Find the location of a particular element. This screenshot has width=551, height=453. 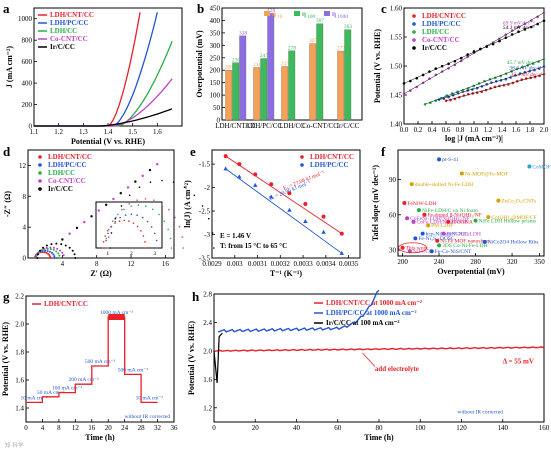

inset-x-tick-label: 1 is located at coordinates (107, 254).